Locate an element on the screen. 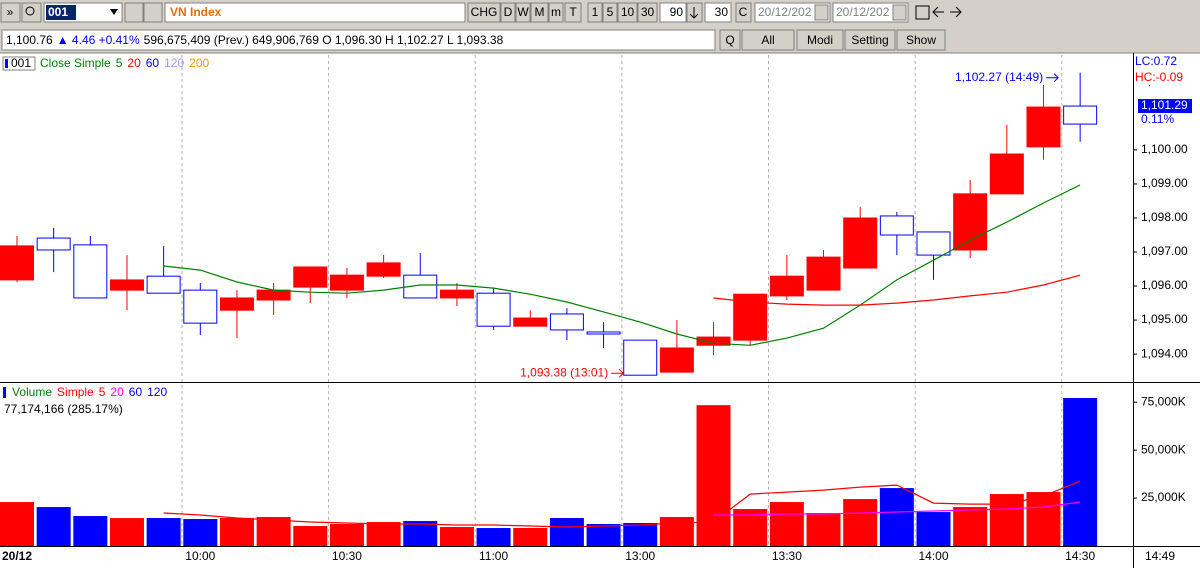  symbol-selection is located at coordinates (61, 12).